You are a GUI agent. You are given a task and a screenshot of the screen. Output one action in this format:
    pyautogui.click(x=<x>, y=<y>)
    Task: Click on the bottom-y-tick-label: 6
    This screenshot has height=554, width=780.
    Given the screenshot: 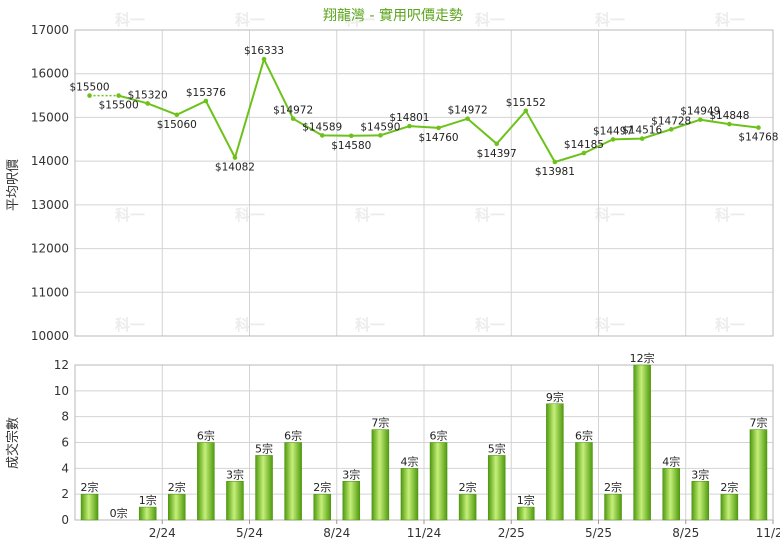 What is the action you would take?
    pyautogui.click(x=65, y=443)
    